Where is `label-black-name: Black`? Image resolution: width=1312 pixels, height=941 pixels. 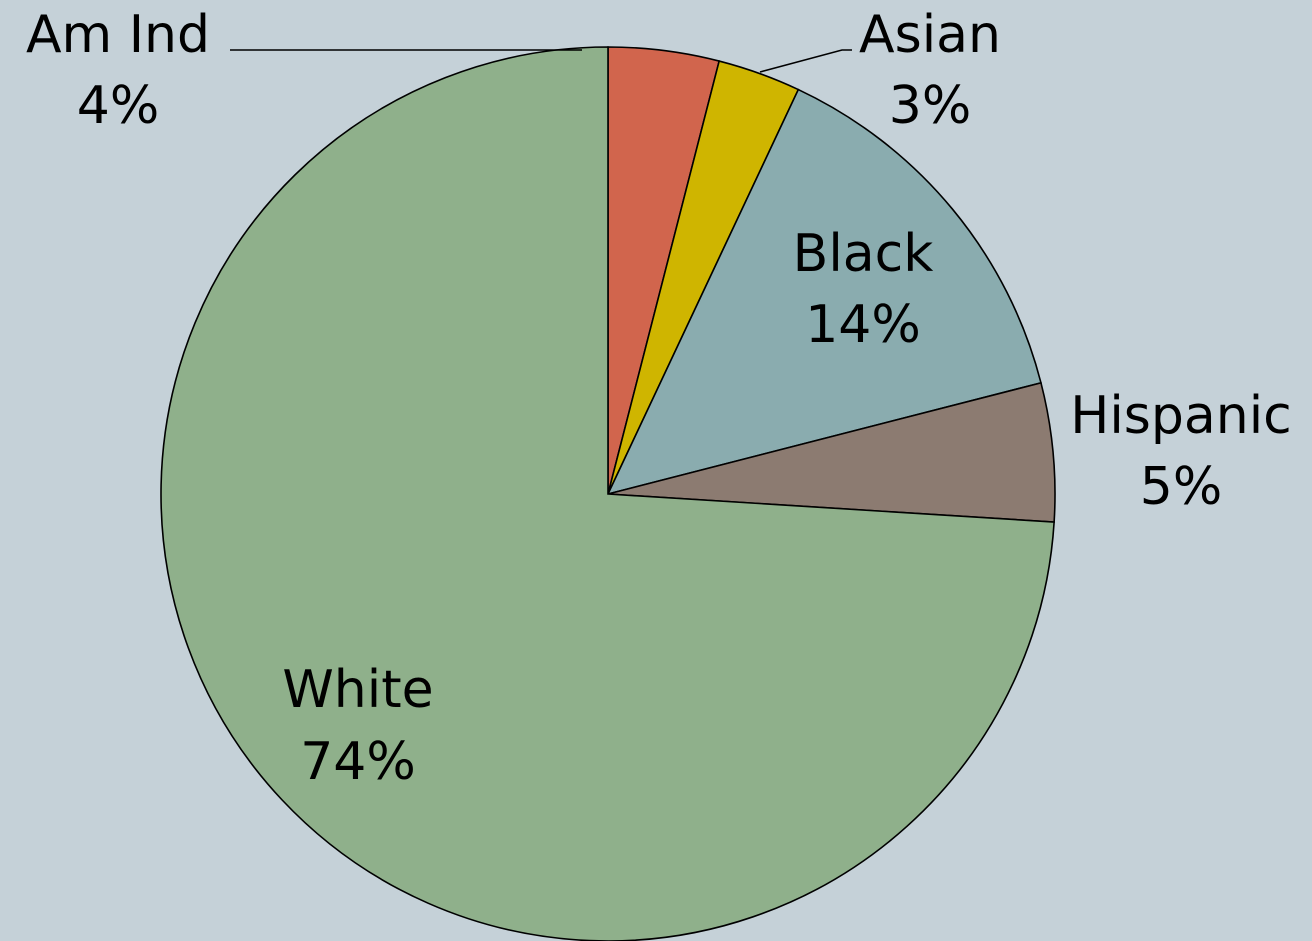 label-black-name: Black is located at coordinates (863, 254).